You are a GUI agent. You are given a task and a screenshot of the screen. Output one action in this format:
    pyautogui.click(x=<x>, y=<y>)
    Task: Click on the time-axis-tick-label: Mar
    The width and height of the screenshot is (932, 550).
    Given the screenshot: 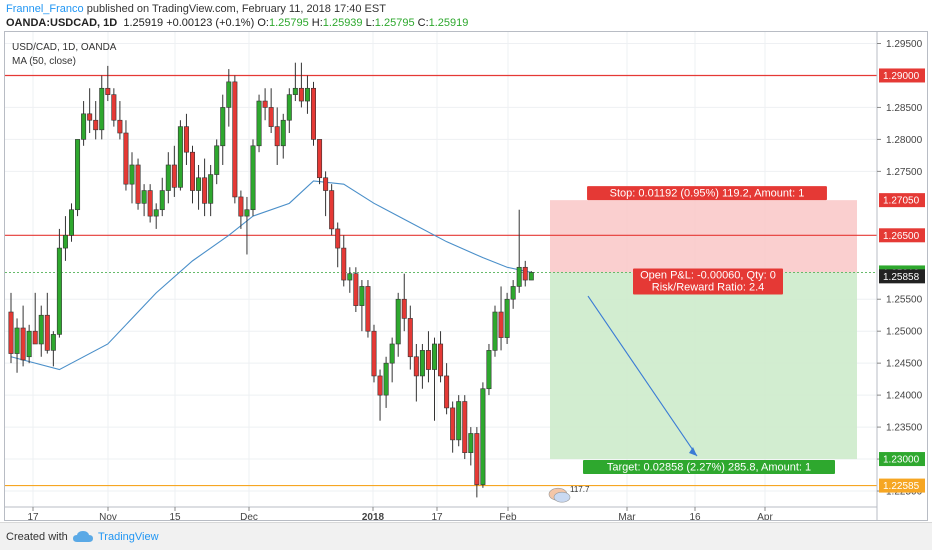 What is the action you would take?
    pyautogui.click(x=627, y=516)
    